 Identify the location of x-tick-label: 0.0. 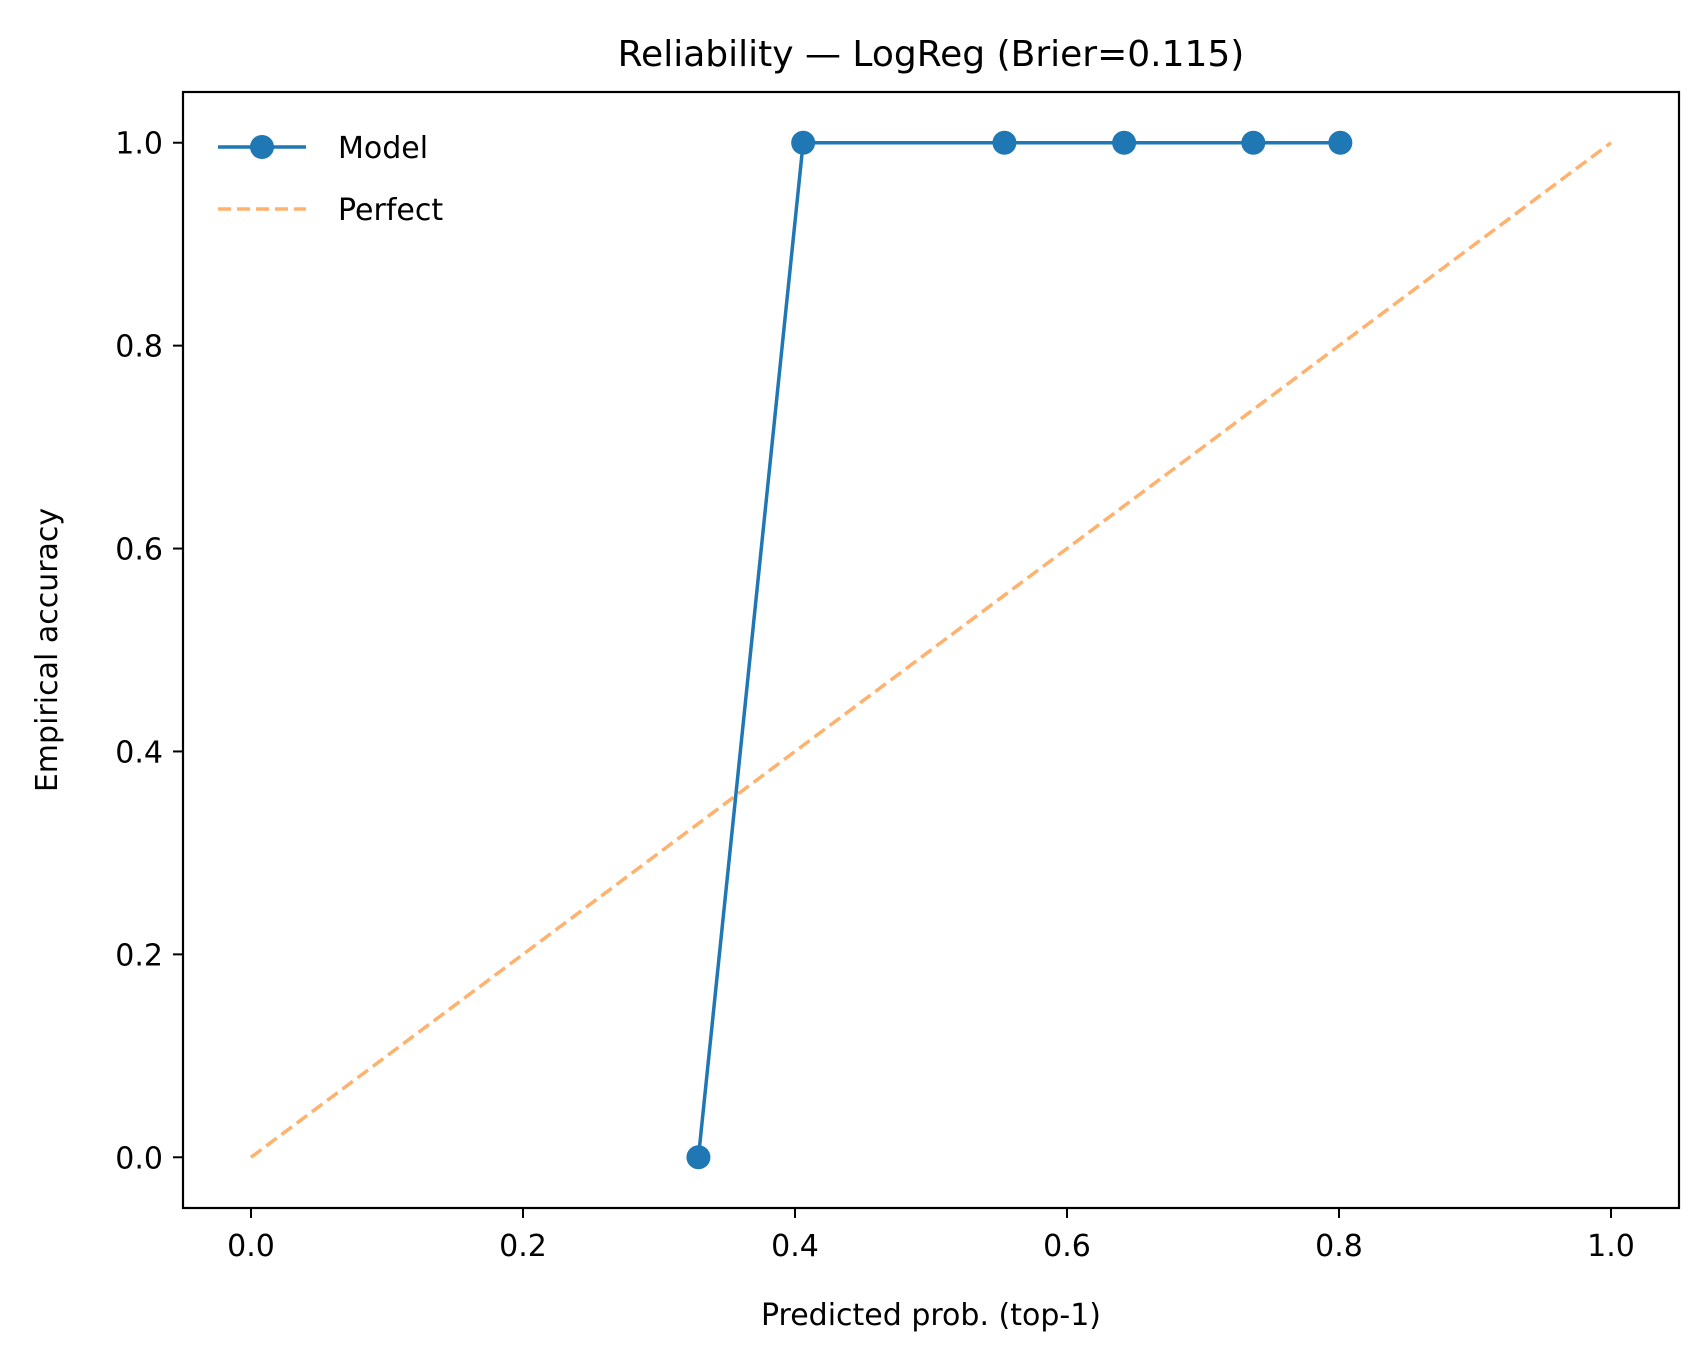
(251, 1246).